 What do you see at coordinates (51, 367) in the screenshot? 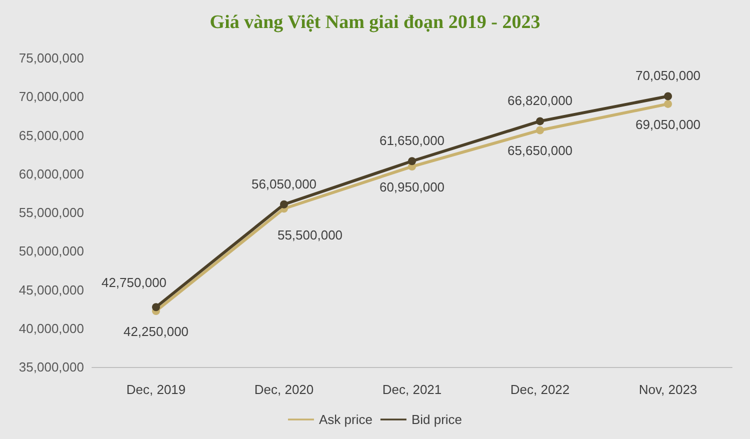
I see `y-tick-label: 35,000,000` at bounding box center [51, 367].